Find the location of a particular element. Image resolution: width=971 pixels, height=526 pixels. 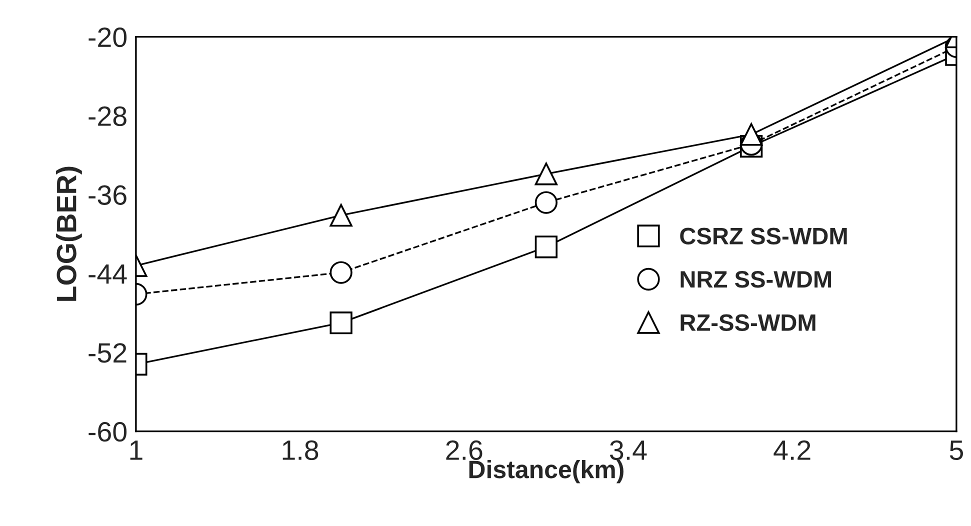

x-tick-label: 1.8 is located at coordinates (300, 450).